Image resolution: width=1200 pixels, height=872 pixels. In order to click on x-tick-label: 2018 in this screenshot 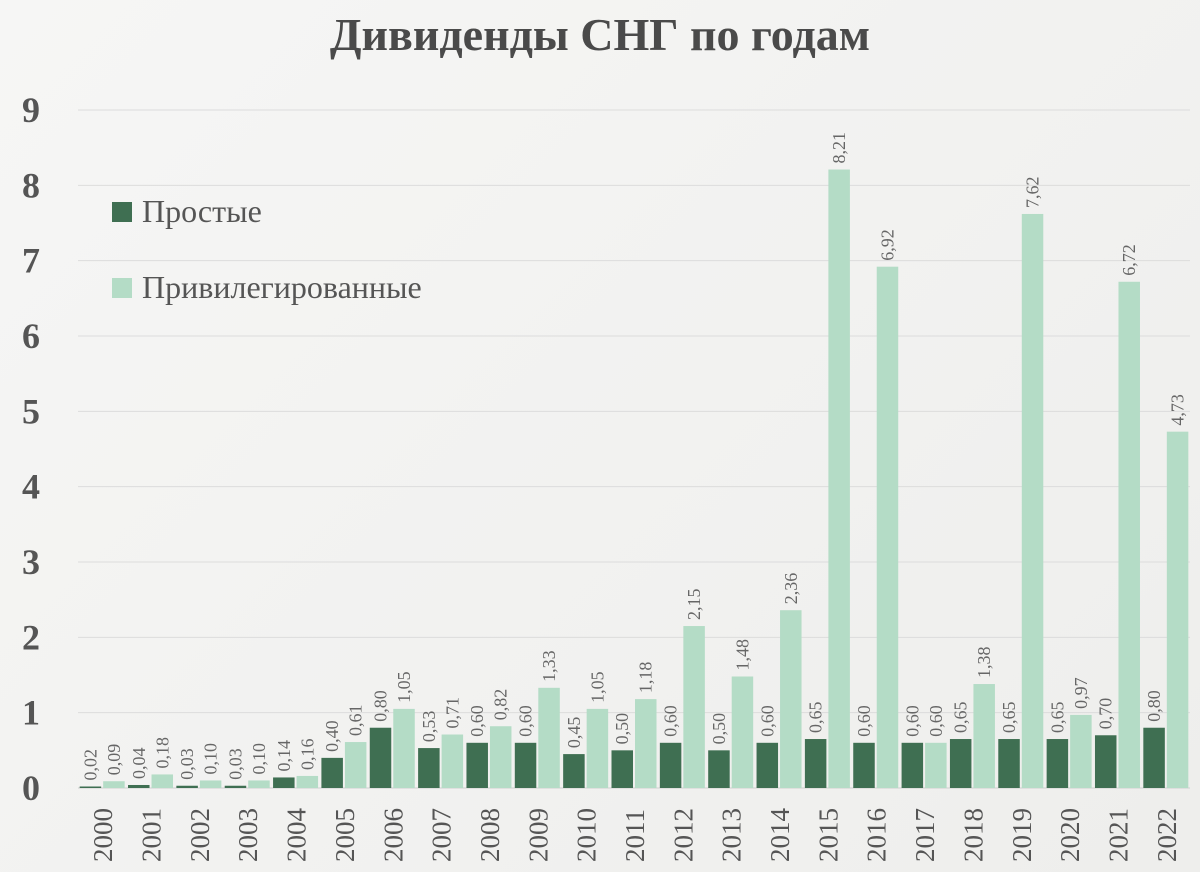, I will do `click(973, 835)`.